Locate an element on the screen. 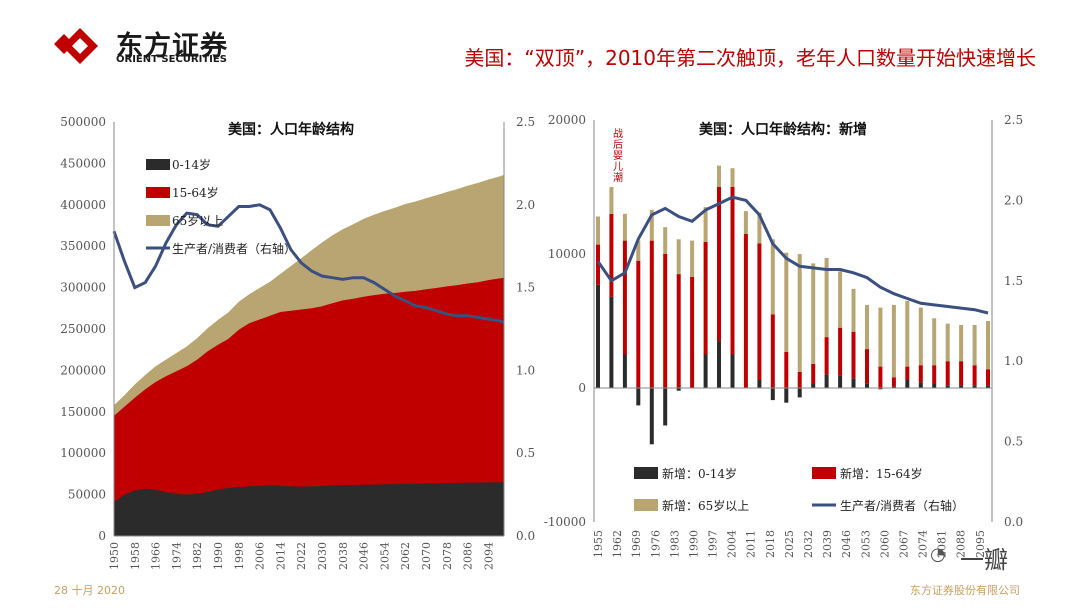 This screenshot has height=608, width=1080. logo-mark-icon is located at coordinates (76, 46).